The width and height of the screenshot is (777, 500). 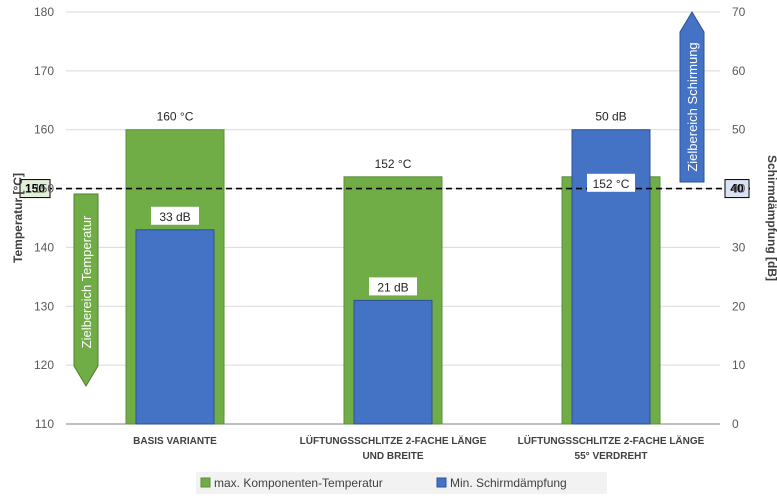 I want to click on y-left-tick-label: 130, so click(x=44, y=306).